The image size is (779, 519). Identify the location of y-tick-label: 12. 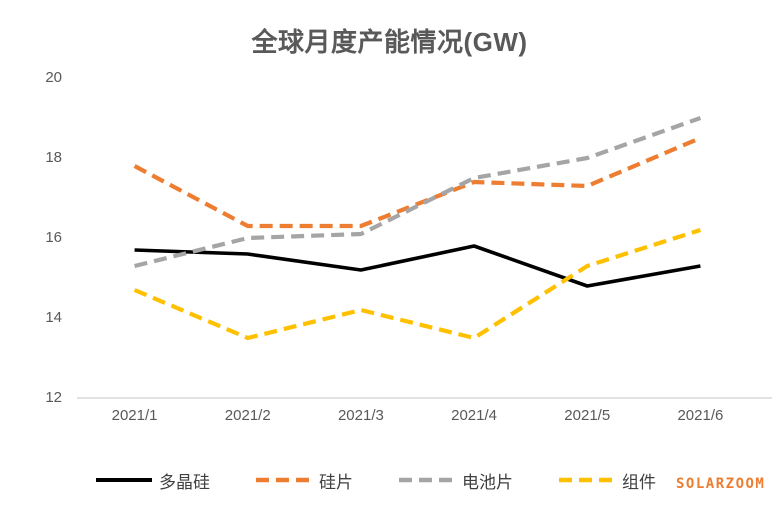
(53, 397).